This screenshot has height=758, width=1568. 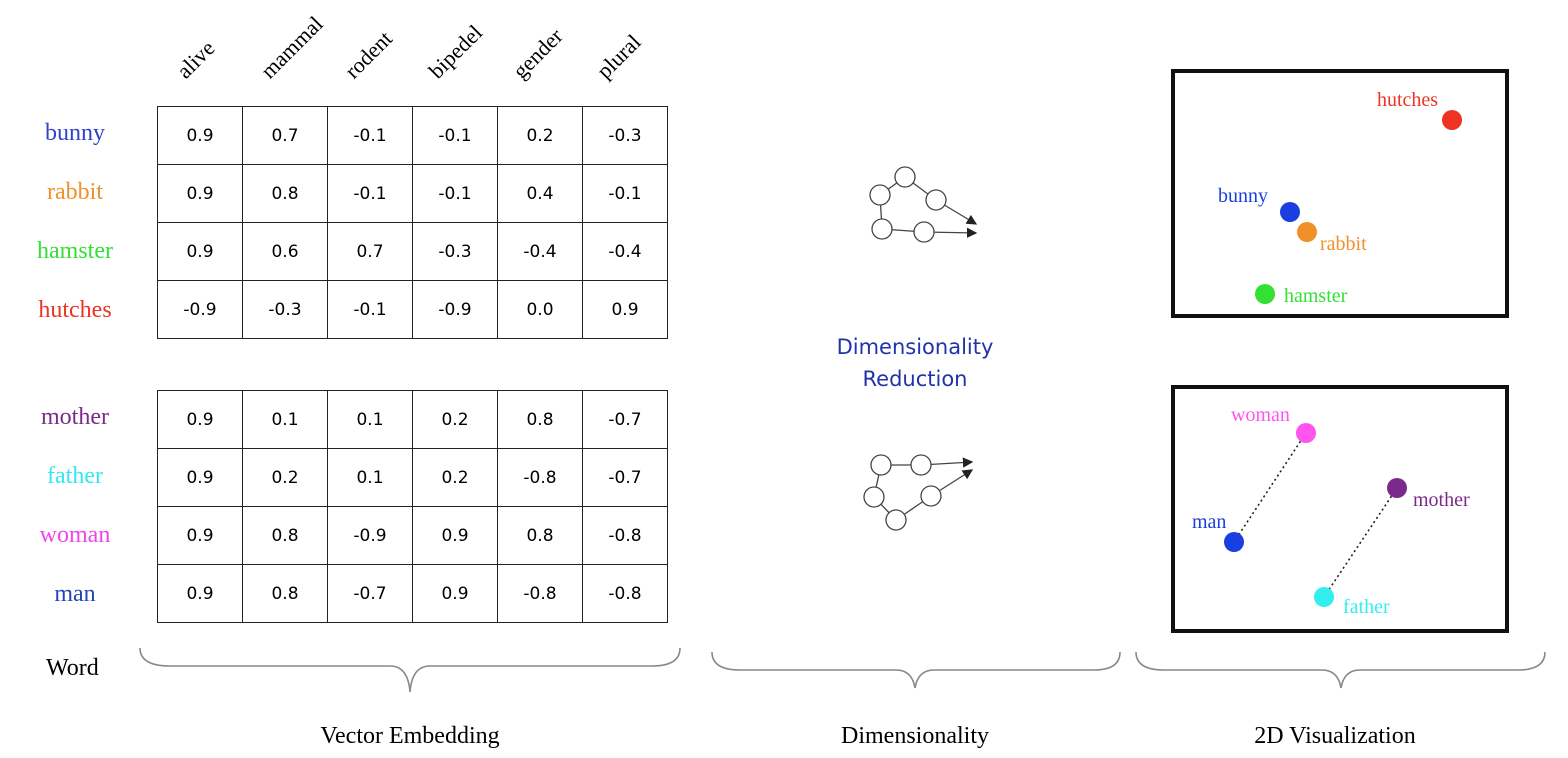 I want to click on network-icon-top, so click(x=923, y=204).